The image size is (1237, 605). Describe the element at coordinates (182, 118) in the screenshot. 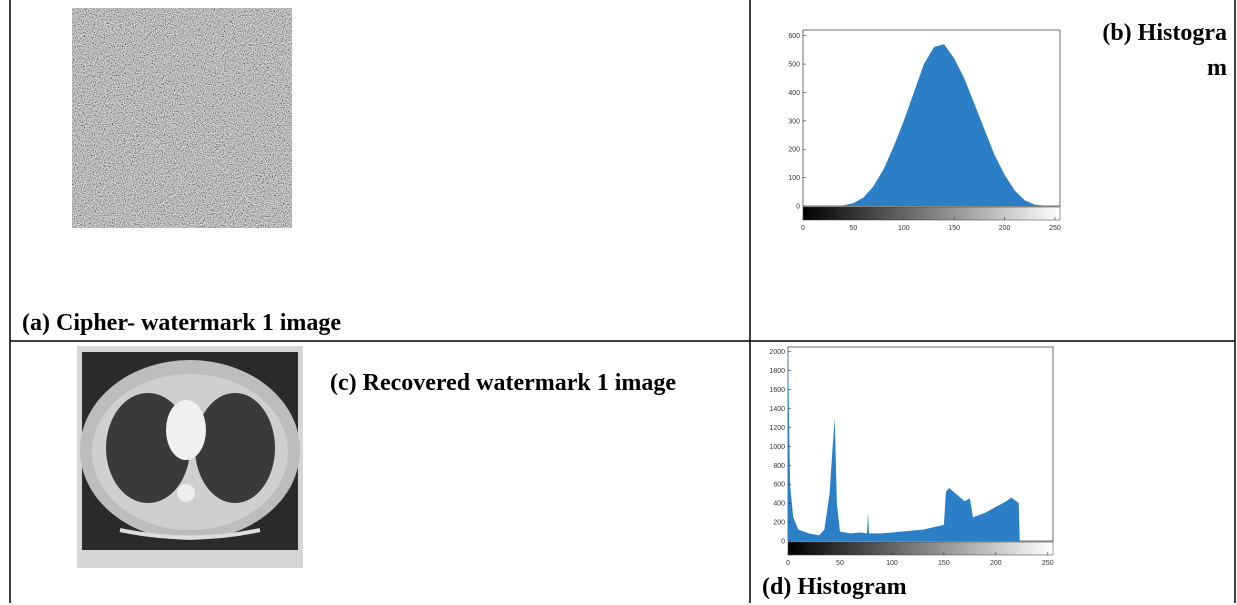

I see `cipher-image` at that location.